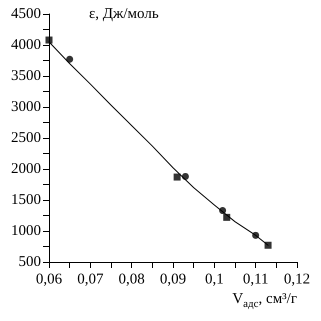 The height and width of the screenshot is (321, 321). Describe the element at coordinates (49, 280) in the screenshot. I see `x-tick-label: 0,06` at that location.